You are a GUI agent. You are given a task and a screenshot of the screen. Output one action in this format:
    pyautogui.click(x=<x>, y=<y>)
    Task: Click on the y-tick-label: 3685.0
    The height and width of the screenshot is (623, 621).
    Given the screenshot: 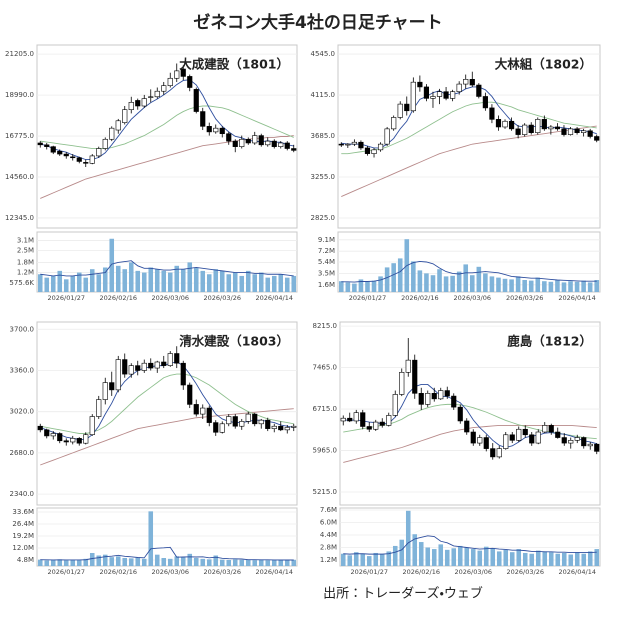 What is the action you would take?
    pyautogui.click(x=323, y=136)
    